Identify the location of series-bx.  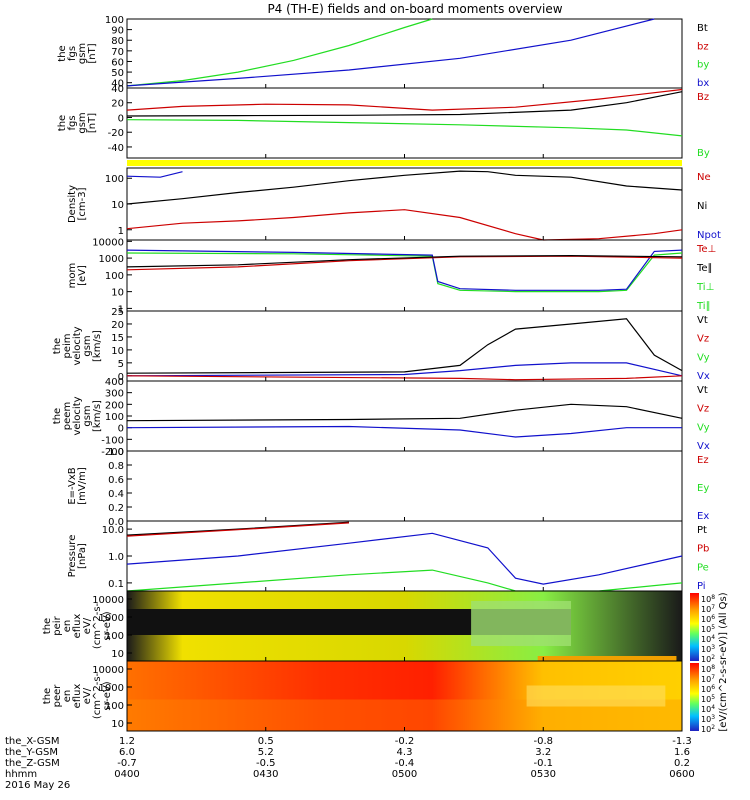
(390, 52).